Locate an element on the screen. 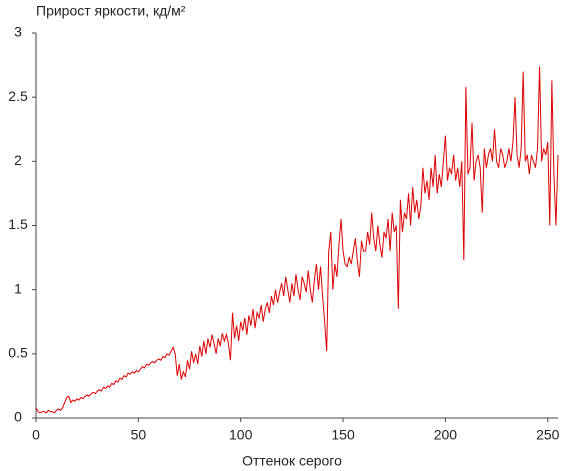 The image size is (561, 471). x-tick-label: 200 is located at coordinates (446, 435).